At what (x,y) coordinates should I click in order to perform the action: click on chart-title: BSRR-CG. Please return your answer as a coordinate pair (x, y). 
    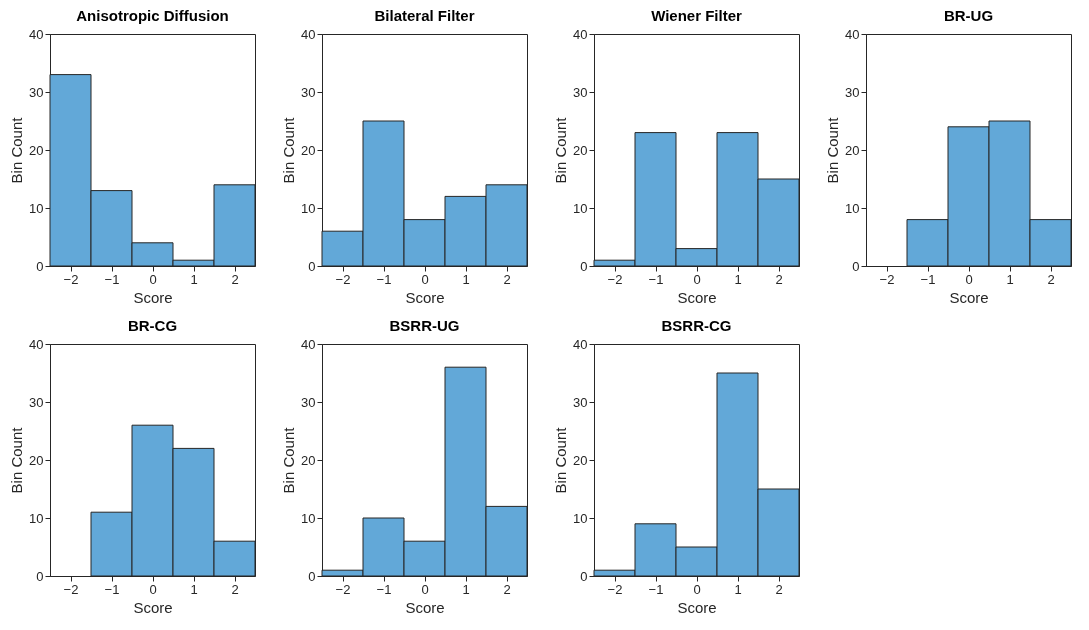
    Looking at the image, I should click on (696, 325).